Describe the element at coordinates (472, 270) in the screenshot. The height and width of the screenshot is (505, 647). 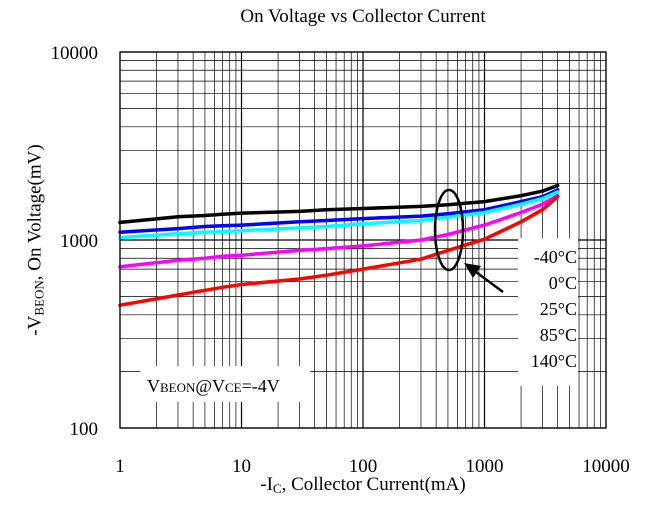
I see `arrow-head` at that location.